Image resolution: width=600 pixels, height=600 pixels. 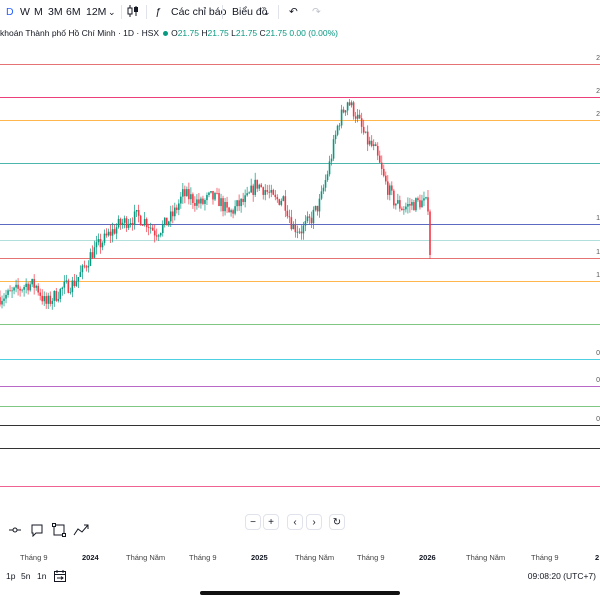 I want to click on market-status-dot, so click(x=166, y=34).